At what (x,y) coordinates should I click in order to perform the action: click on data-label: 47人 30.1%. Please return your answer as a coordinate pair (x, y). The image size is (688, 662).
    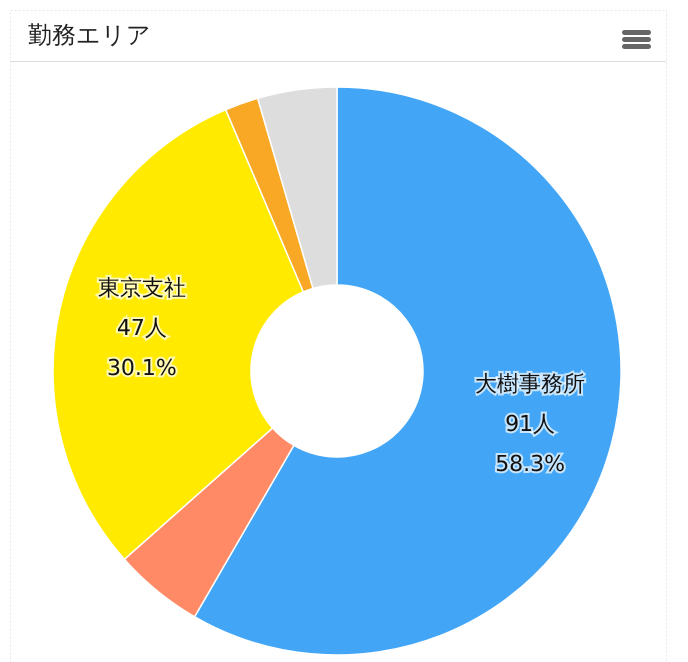
    Looking at the image, I should click on (141, 349).